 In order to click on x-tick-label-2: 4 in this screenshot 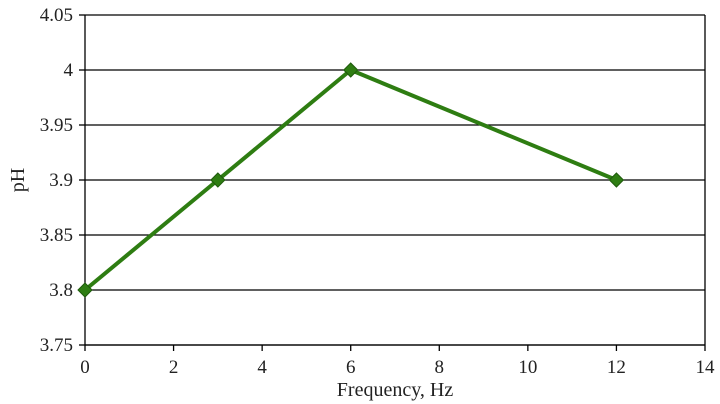, I will do `click(262, 367)`.